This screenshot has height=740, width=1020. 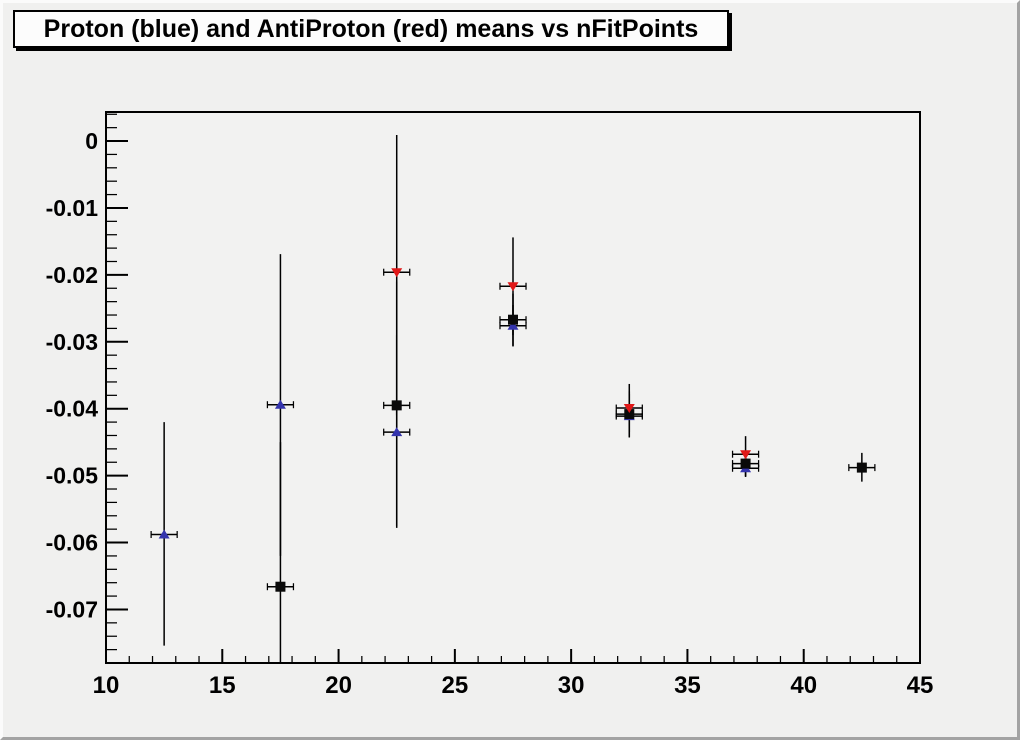 I want to click on x-tick-label: 20, so click(x=338, y=685).